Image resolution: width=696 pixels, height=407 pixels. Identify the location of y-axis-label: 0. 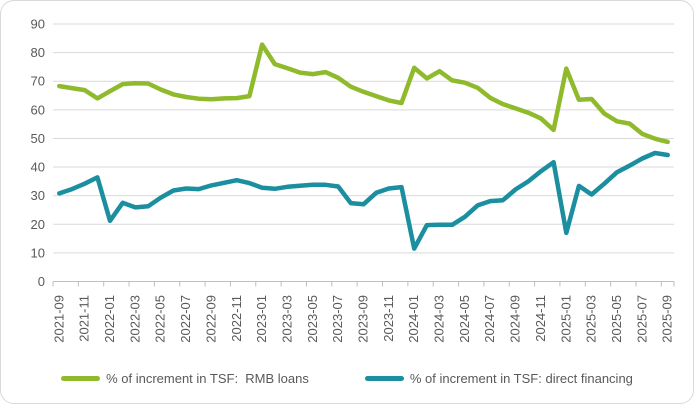
(41, 281).